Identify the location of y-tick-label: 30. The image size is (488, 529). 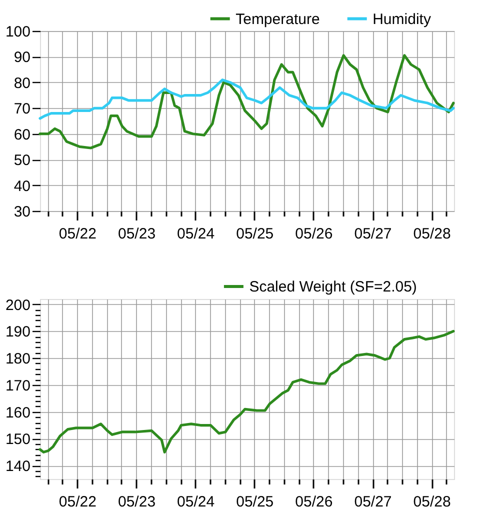
(22, 212).